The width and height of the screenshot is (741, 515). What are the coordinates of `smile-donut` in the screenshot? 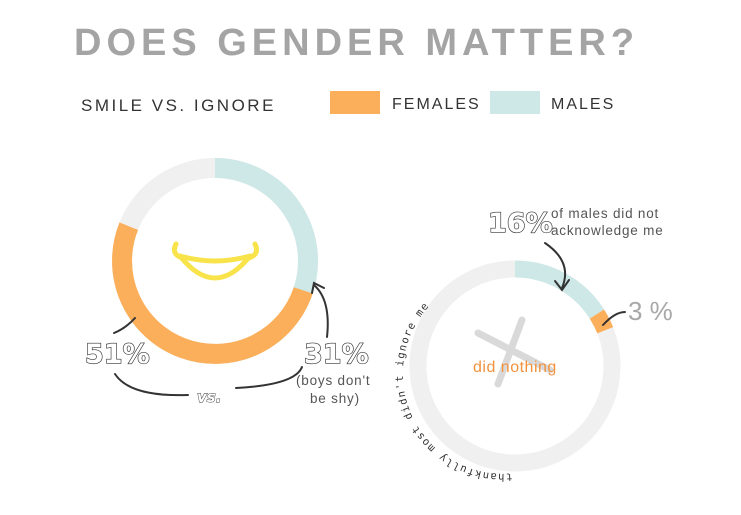 It's located at (215, 261).